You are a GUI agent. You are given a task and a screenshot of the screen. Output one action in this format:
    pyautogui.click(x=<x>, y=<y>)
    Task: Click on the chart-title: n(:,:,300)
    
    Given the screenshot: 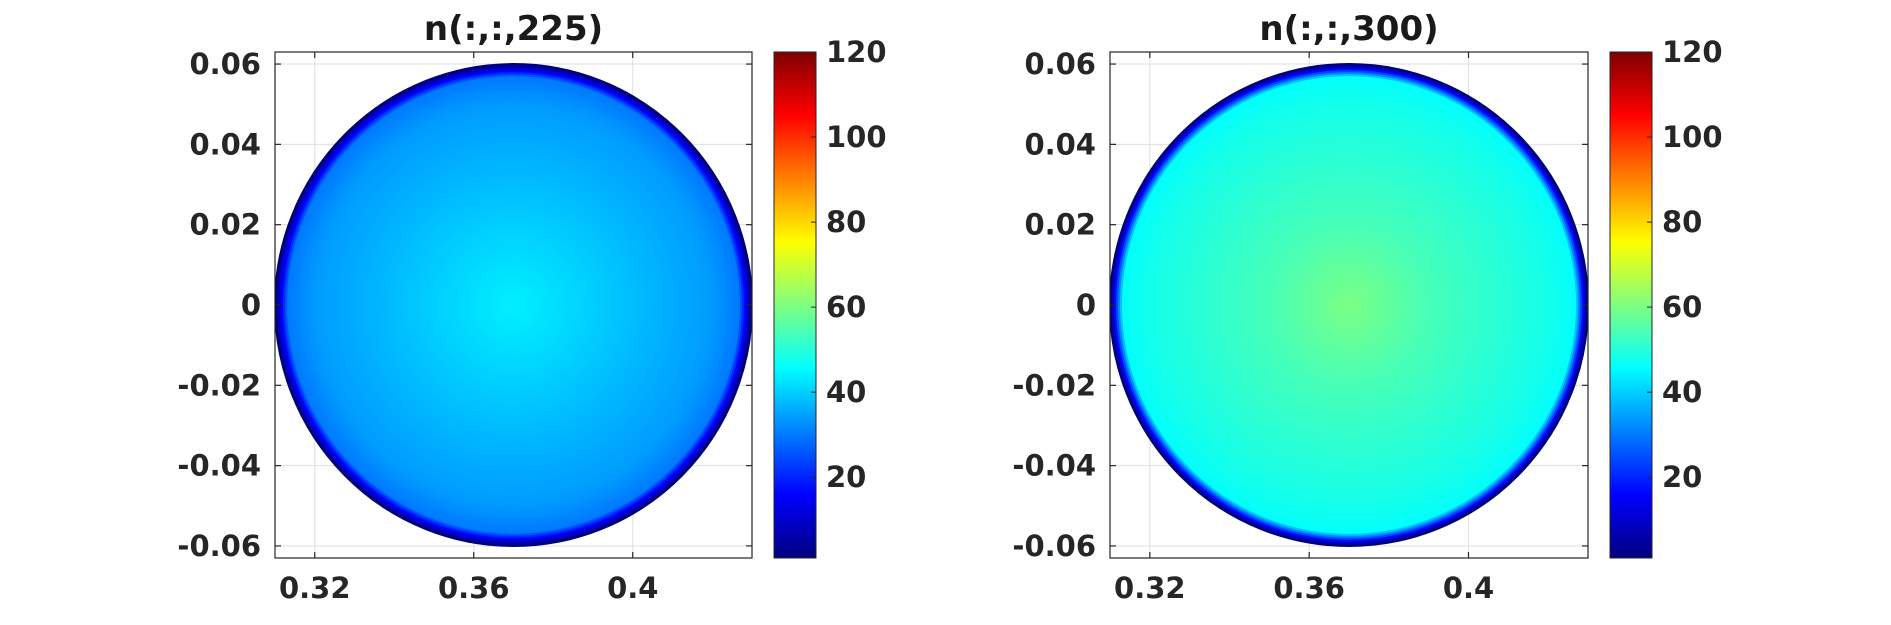 What is the action you would take?
    pyautogui.click(x=1348, y=29)
    